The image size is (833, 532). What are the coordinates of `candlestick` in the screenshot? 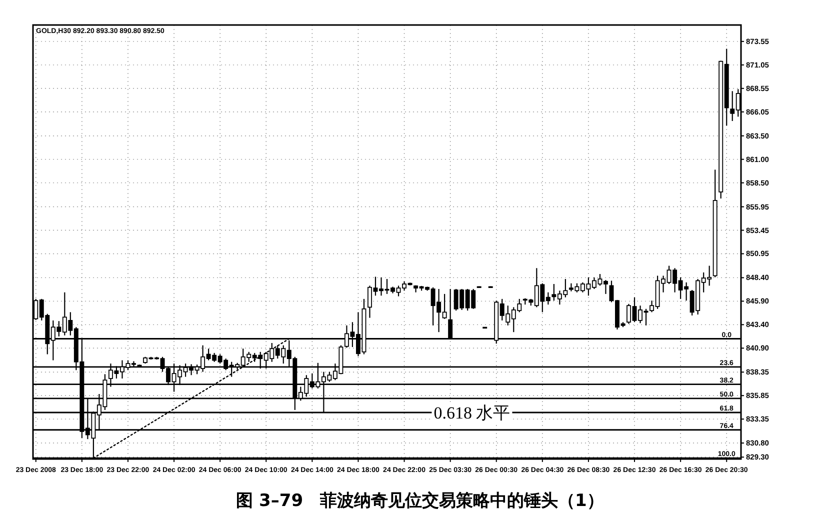 It's located at (450, 314).